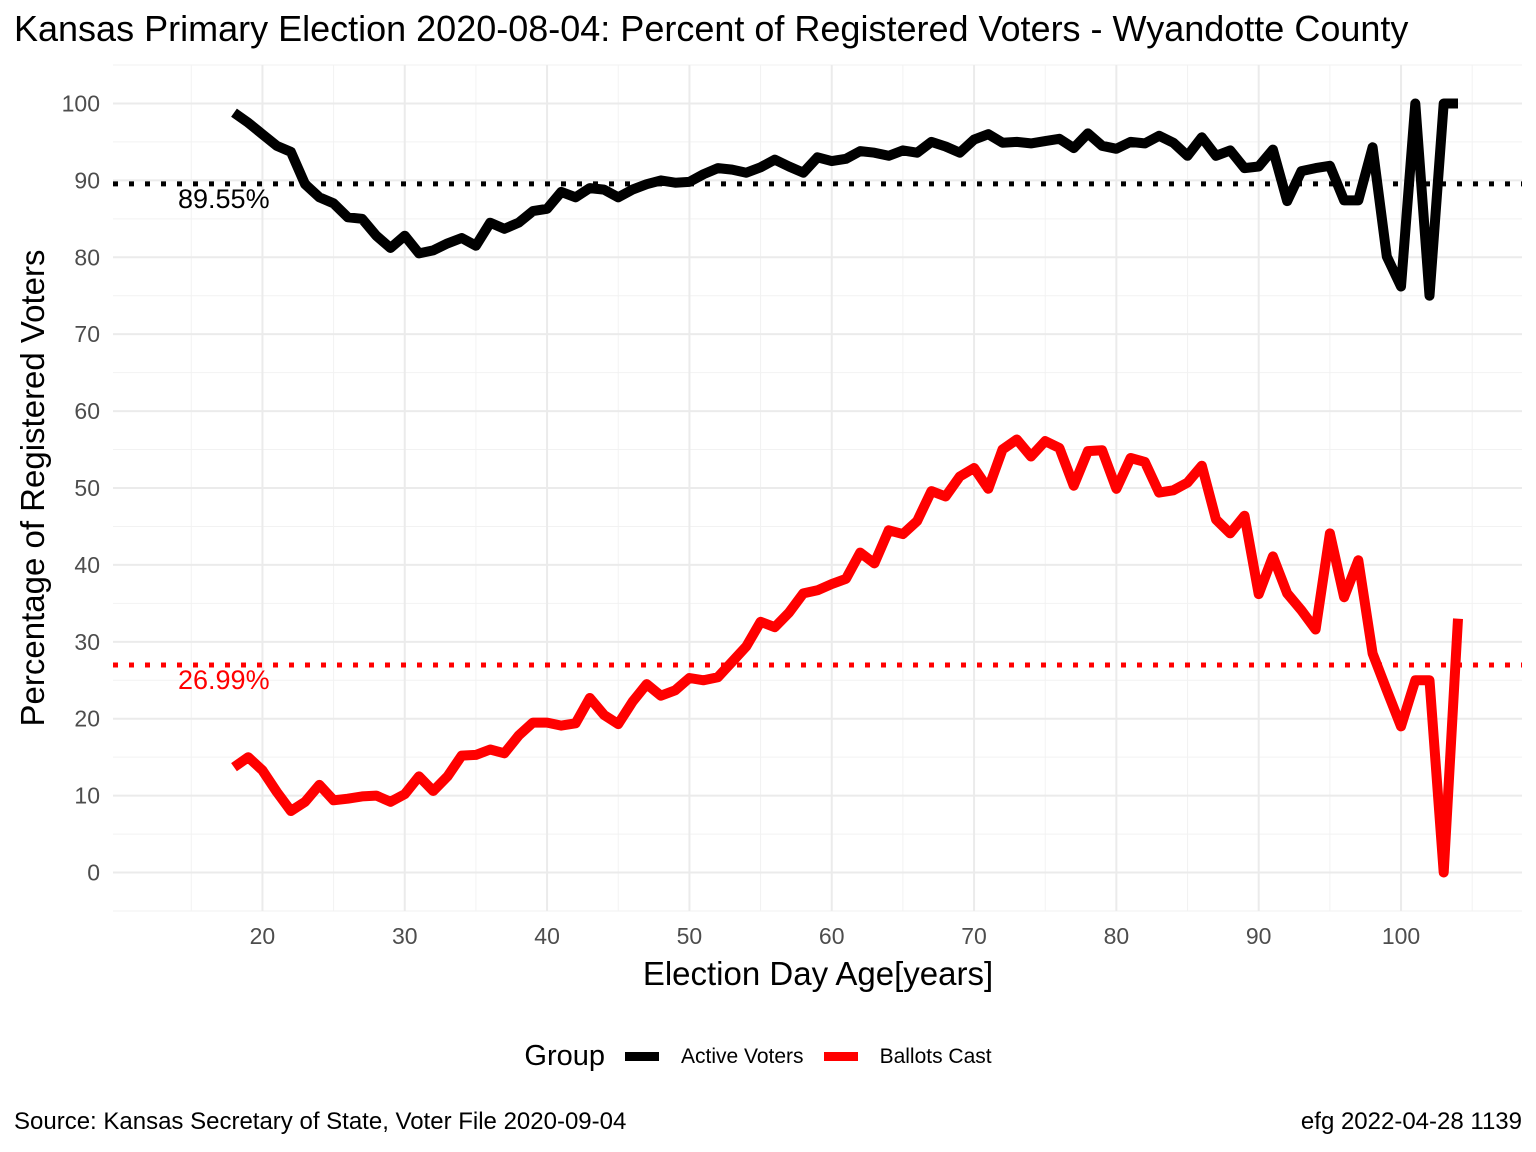 The width and height of the screenshot is (1536, 1152). I want to click on legend-key-active-voters, so click(642, 1056).